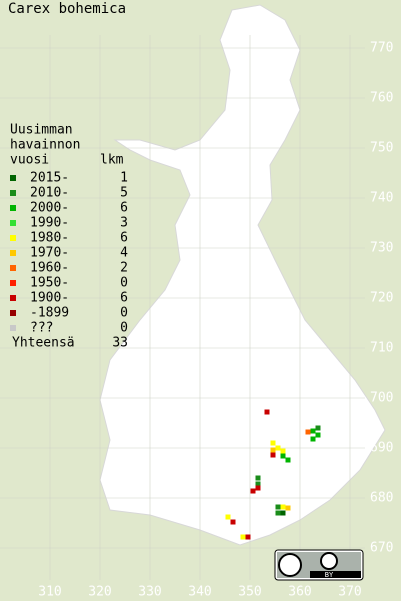 The height and width of the screenshot is (601, 401). I want to click on legend-label: 2000-, so click(49, 208).